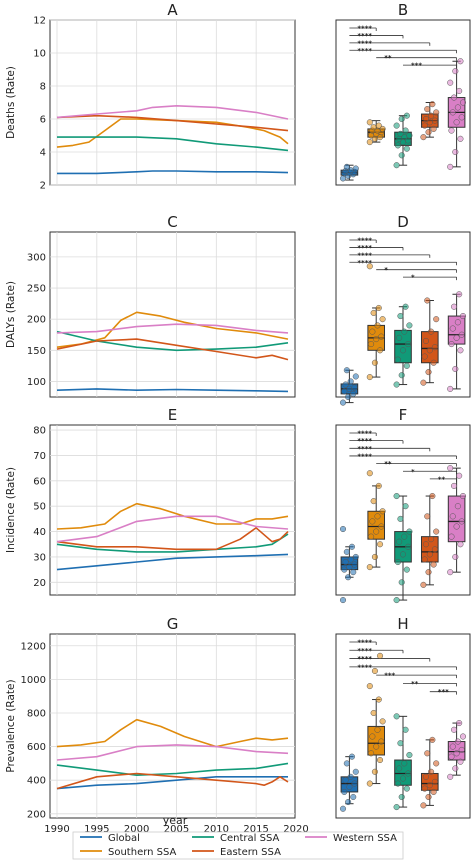 This screenshot has width=474, height=863. I want to click on y-axis-label: DALYs (Rate), so click(11, 314).